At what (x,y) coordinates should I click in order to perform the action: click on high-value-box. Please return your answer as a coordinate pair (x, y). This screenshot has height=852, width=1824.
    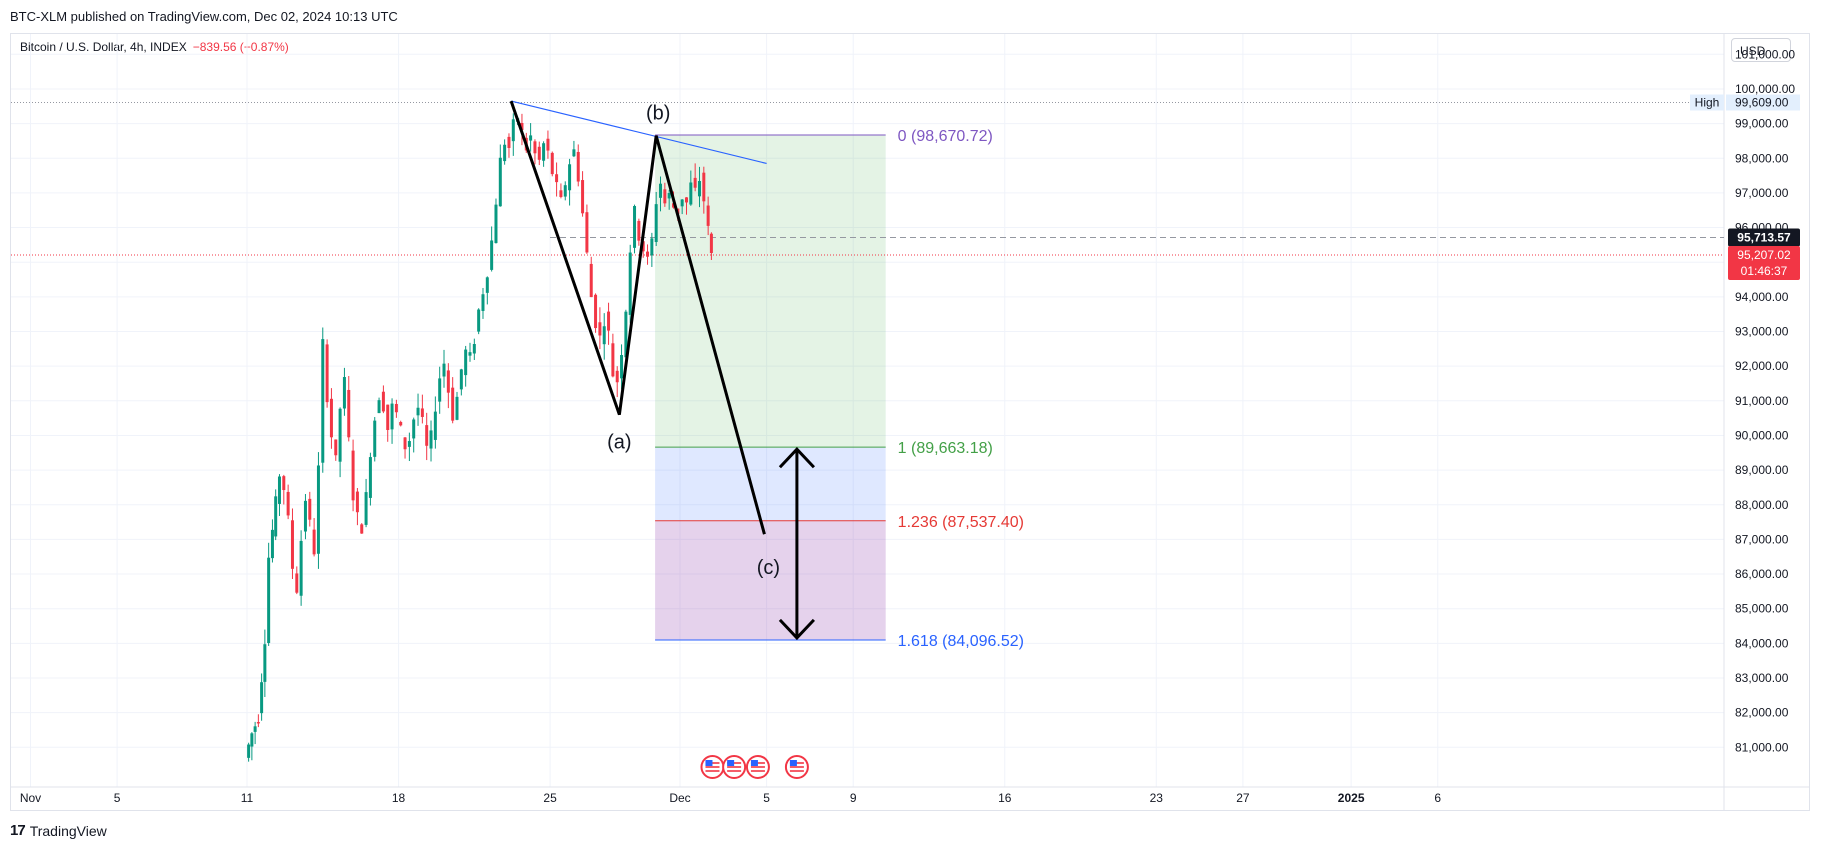
    Looking at the image, I should click on (1763, 102).